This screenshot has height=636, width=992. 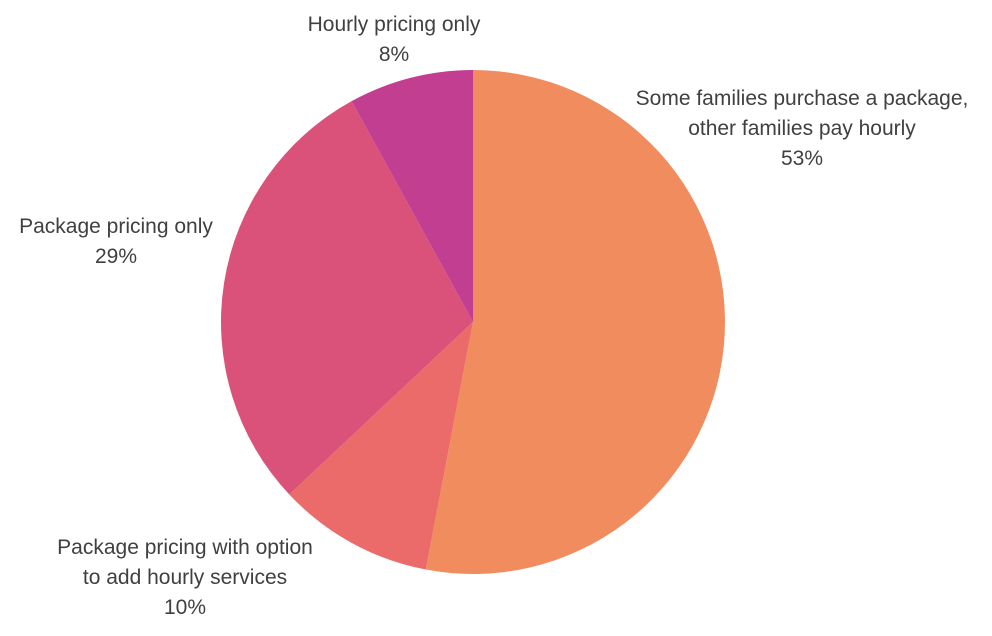 I want to click on slice-value-label: 10%, so click(x=185, y=607).